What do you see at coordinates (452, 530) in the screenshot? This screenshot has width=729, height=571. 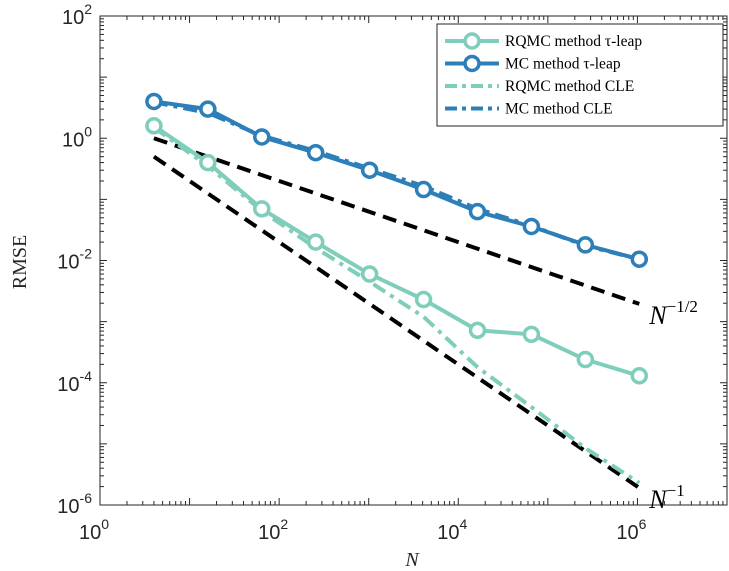 I see `x-tick-label: 10⁴` at bounding box center [452, 530].